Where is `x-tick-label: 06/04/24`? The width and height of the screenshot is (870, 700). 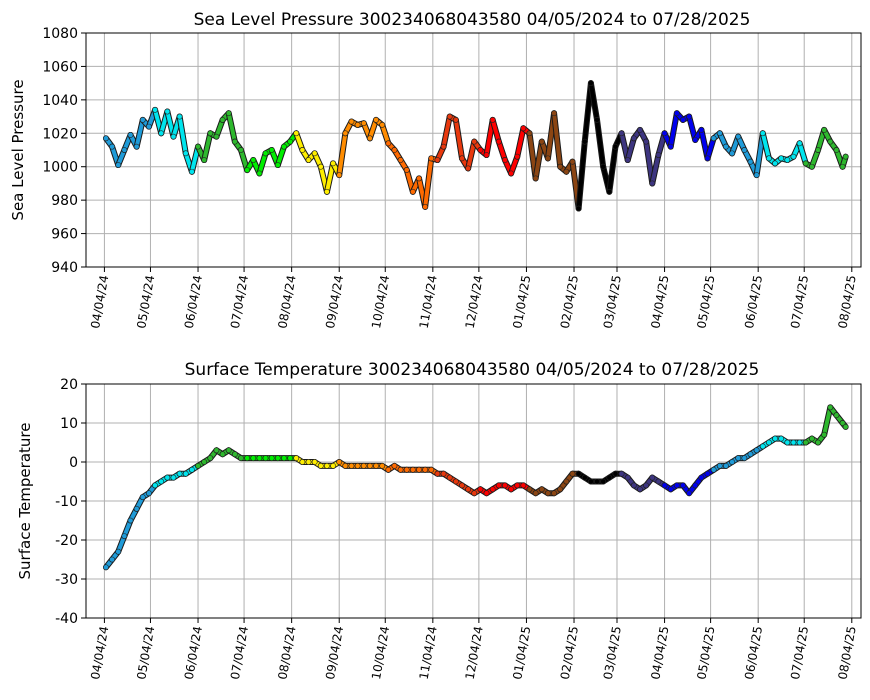
x-tick-label: 06/04/24 is located at coordinates (193, 302).